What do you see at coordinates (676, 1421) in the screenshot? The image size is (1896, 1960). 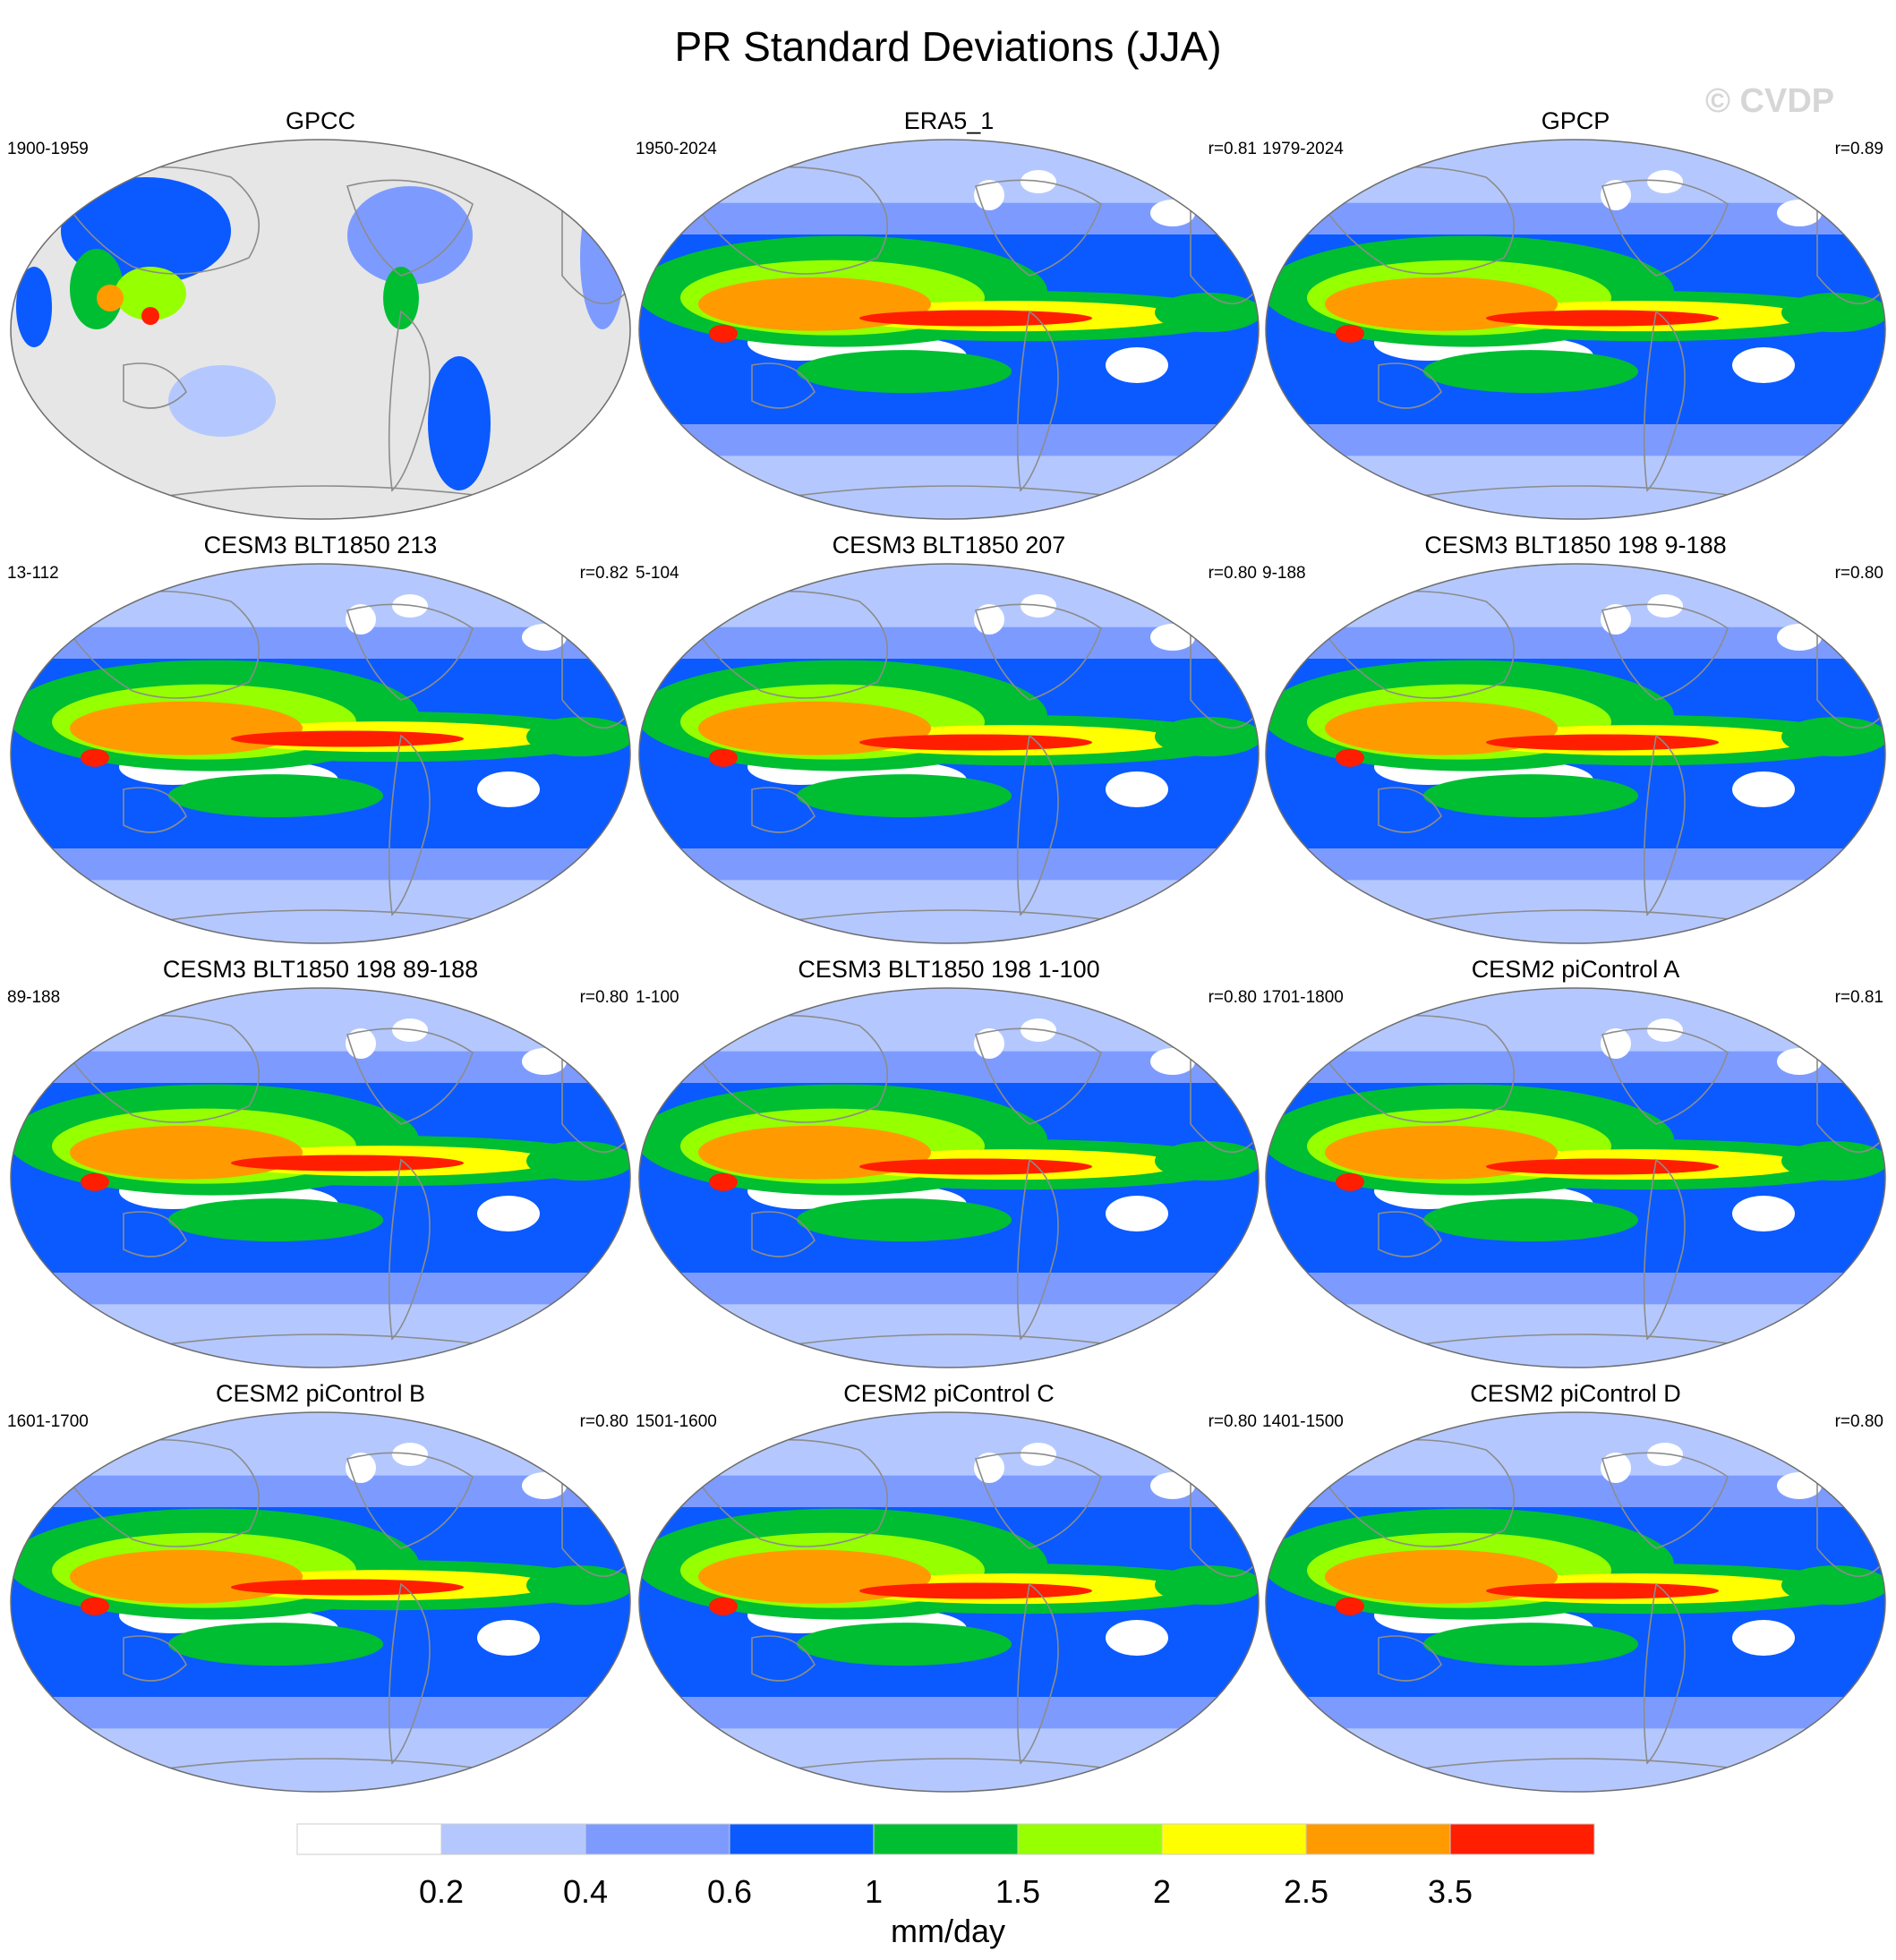 I see `panel-period: 1501-1600` at bounding box center [676, 1421].